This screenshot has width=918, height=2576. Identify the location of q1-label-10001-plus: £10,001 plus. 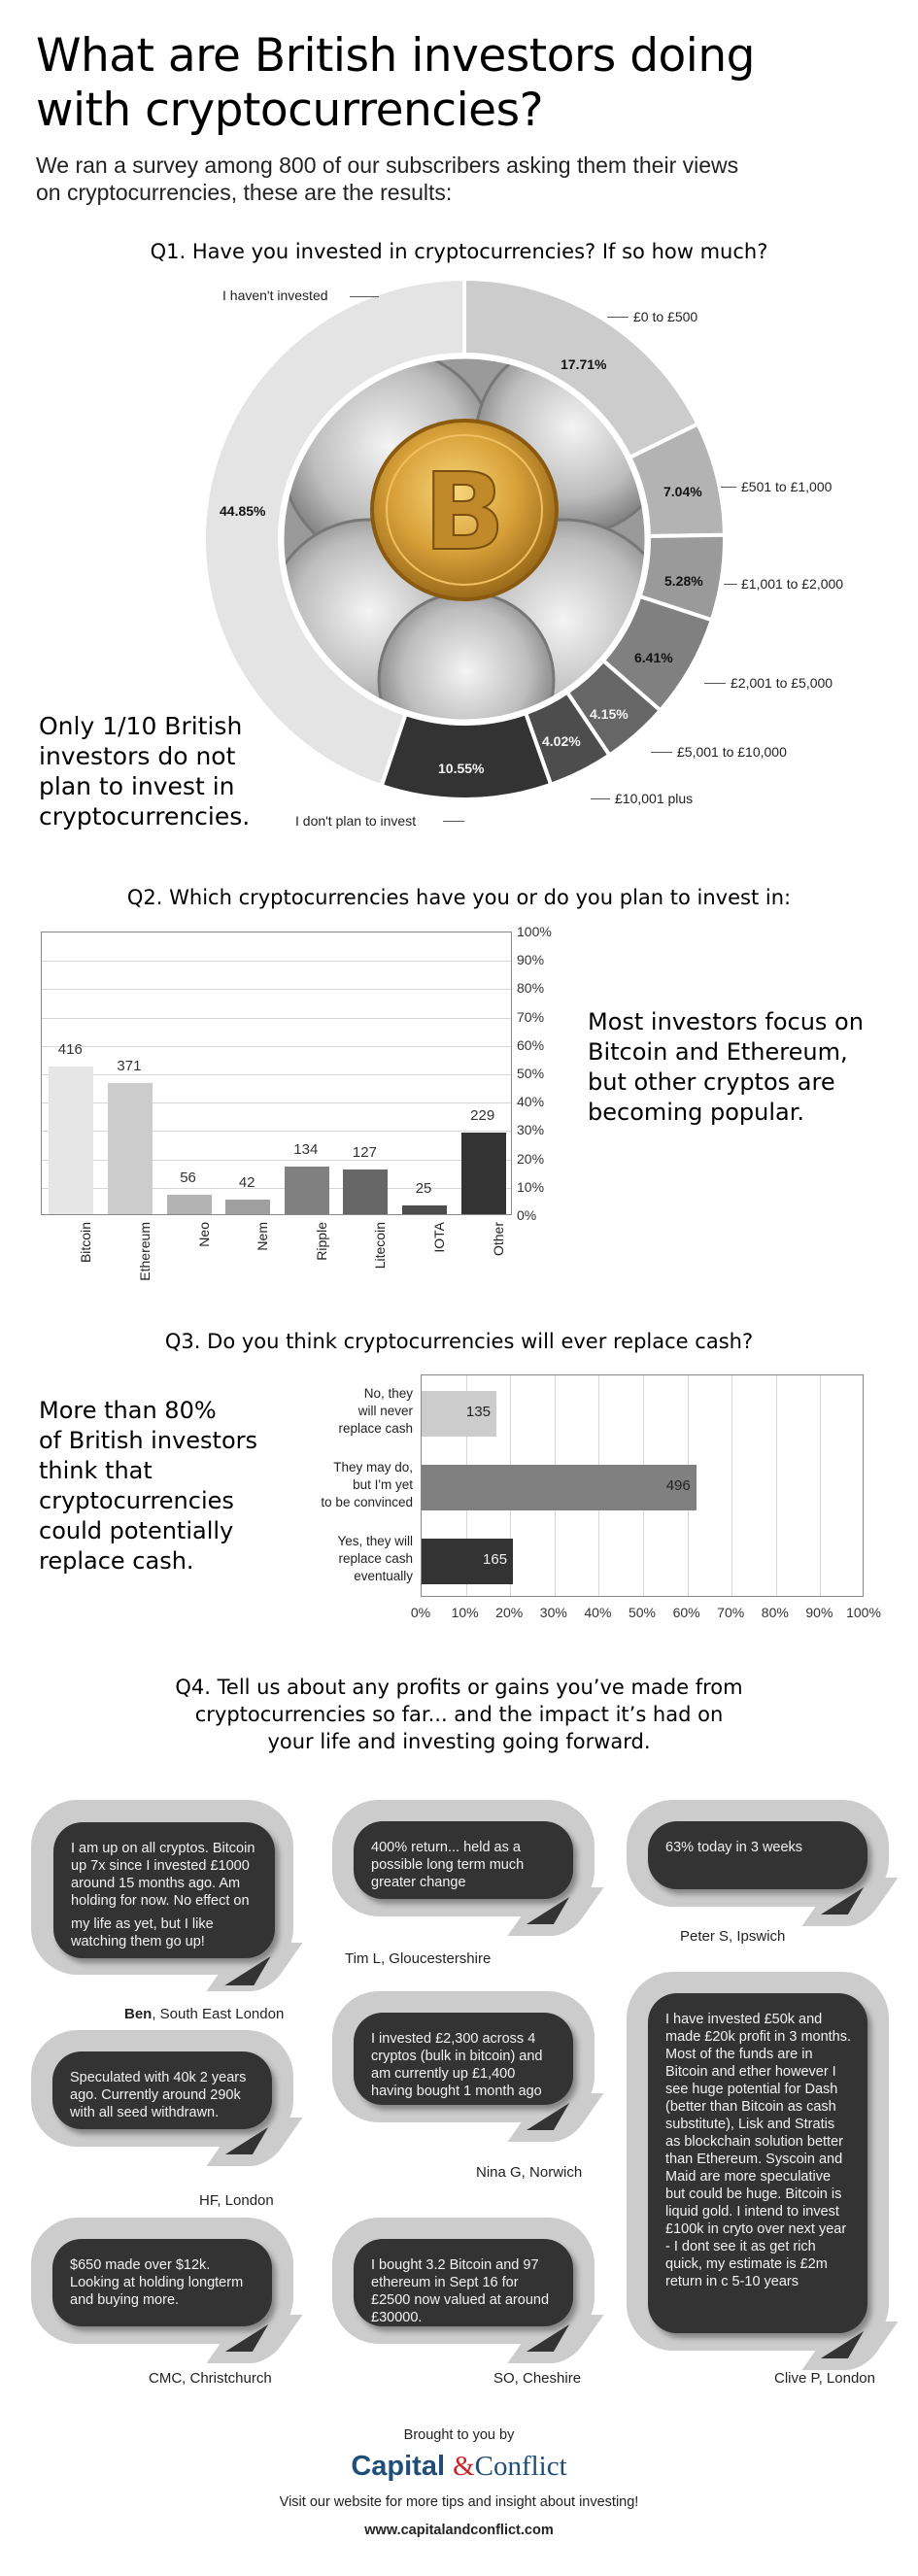
(654, 798).